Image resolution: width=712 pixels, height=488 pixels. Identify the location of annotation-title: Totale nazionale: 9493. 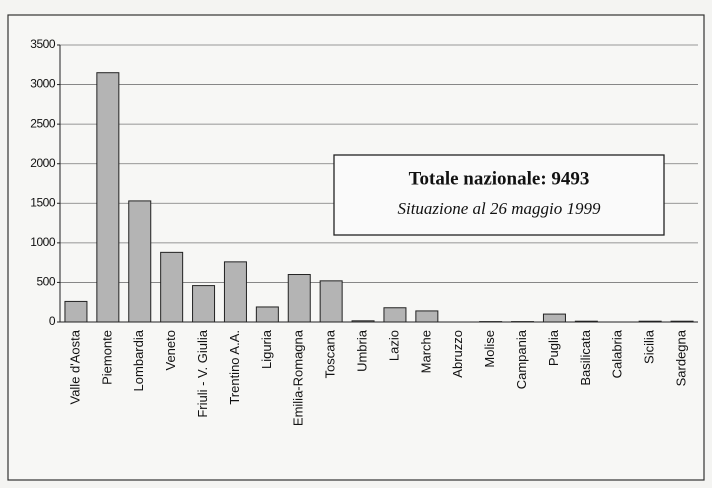
(499, 178).